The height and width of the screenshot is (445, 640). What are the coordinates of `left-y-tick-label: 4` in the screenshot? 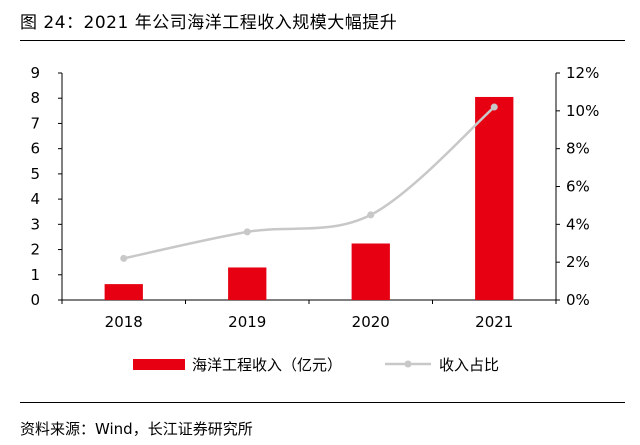 It's located at (35, 199).